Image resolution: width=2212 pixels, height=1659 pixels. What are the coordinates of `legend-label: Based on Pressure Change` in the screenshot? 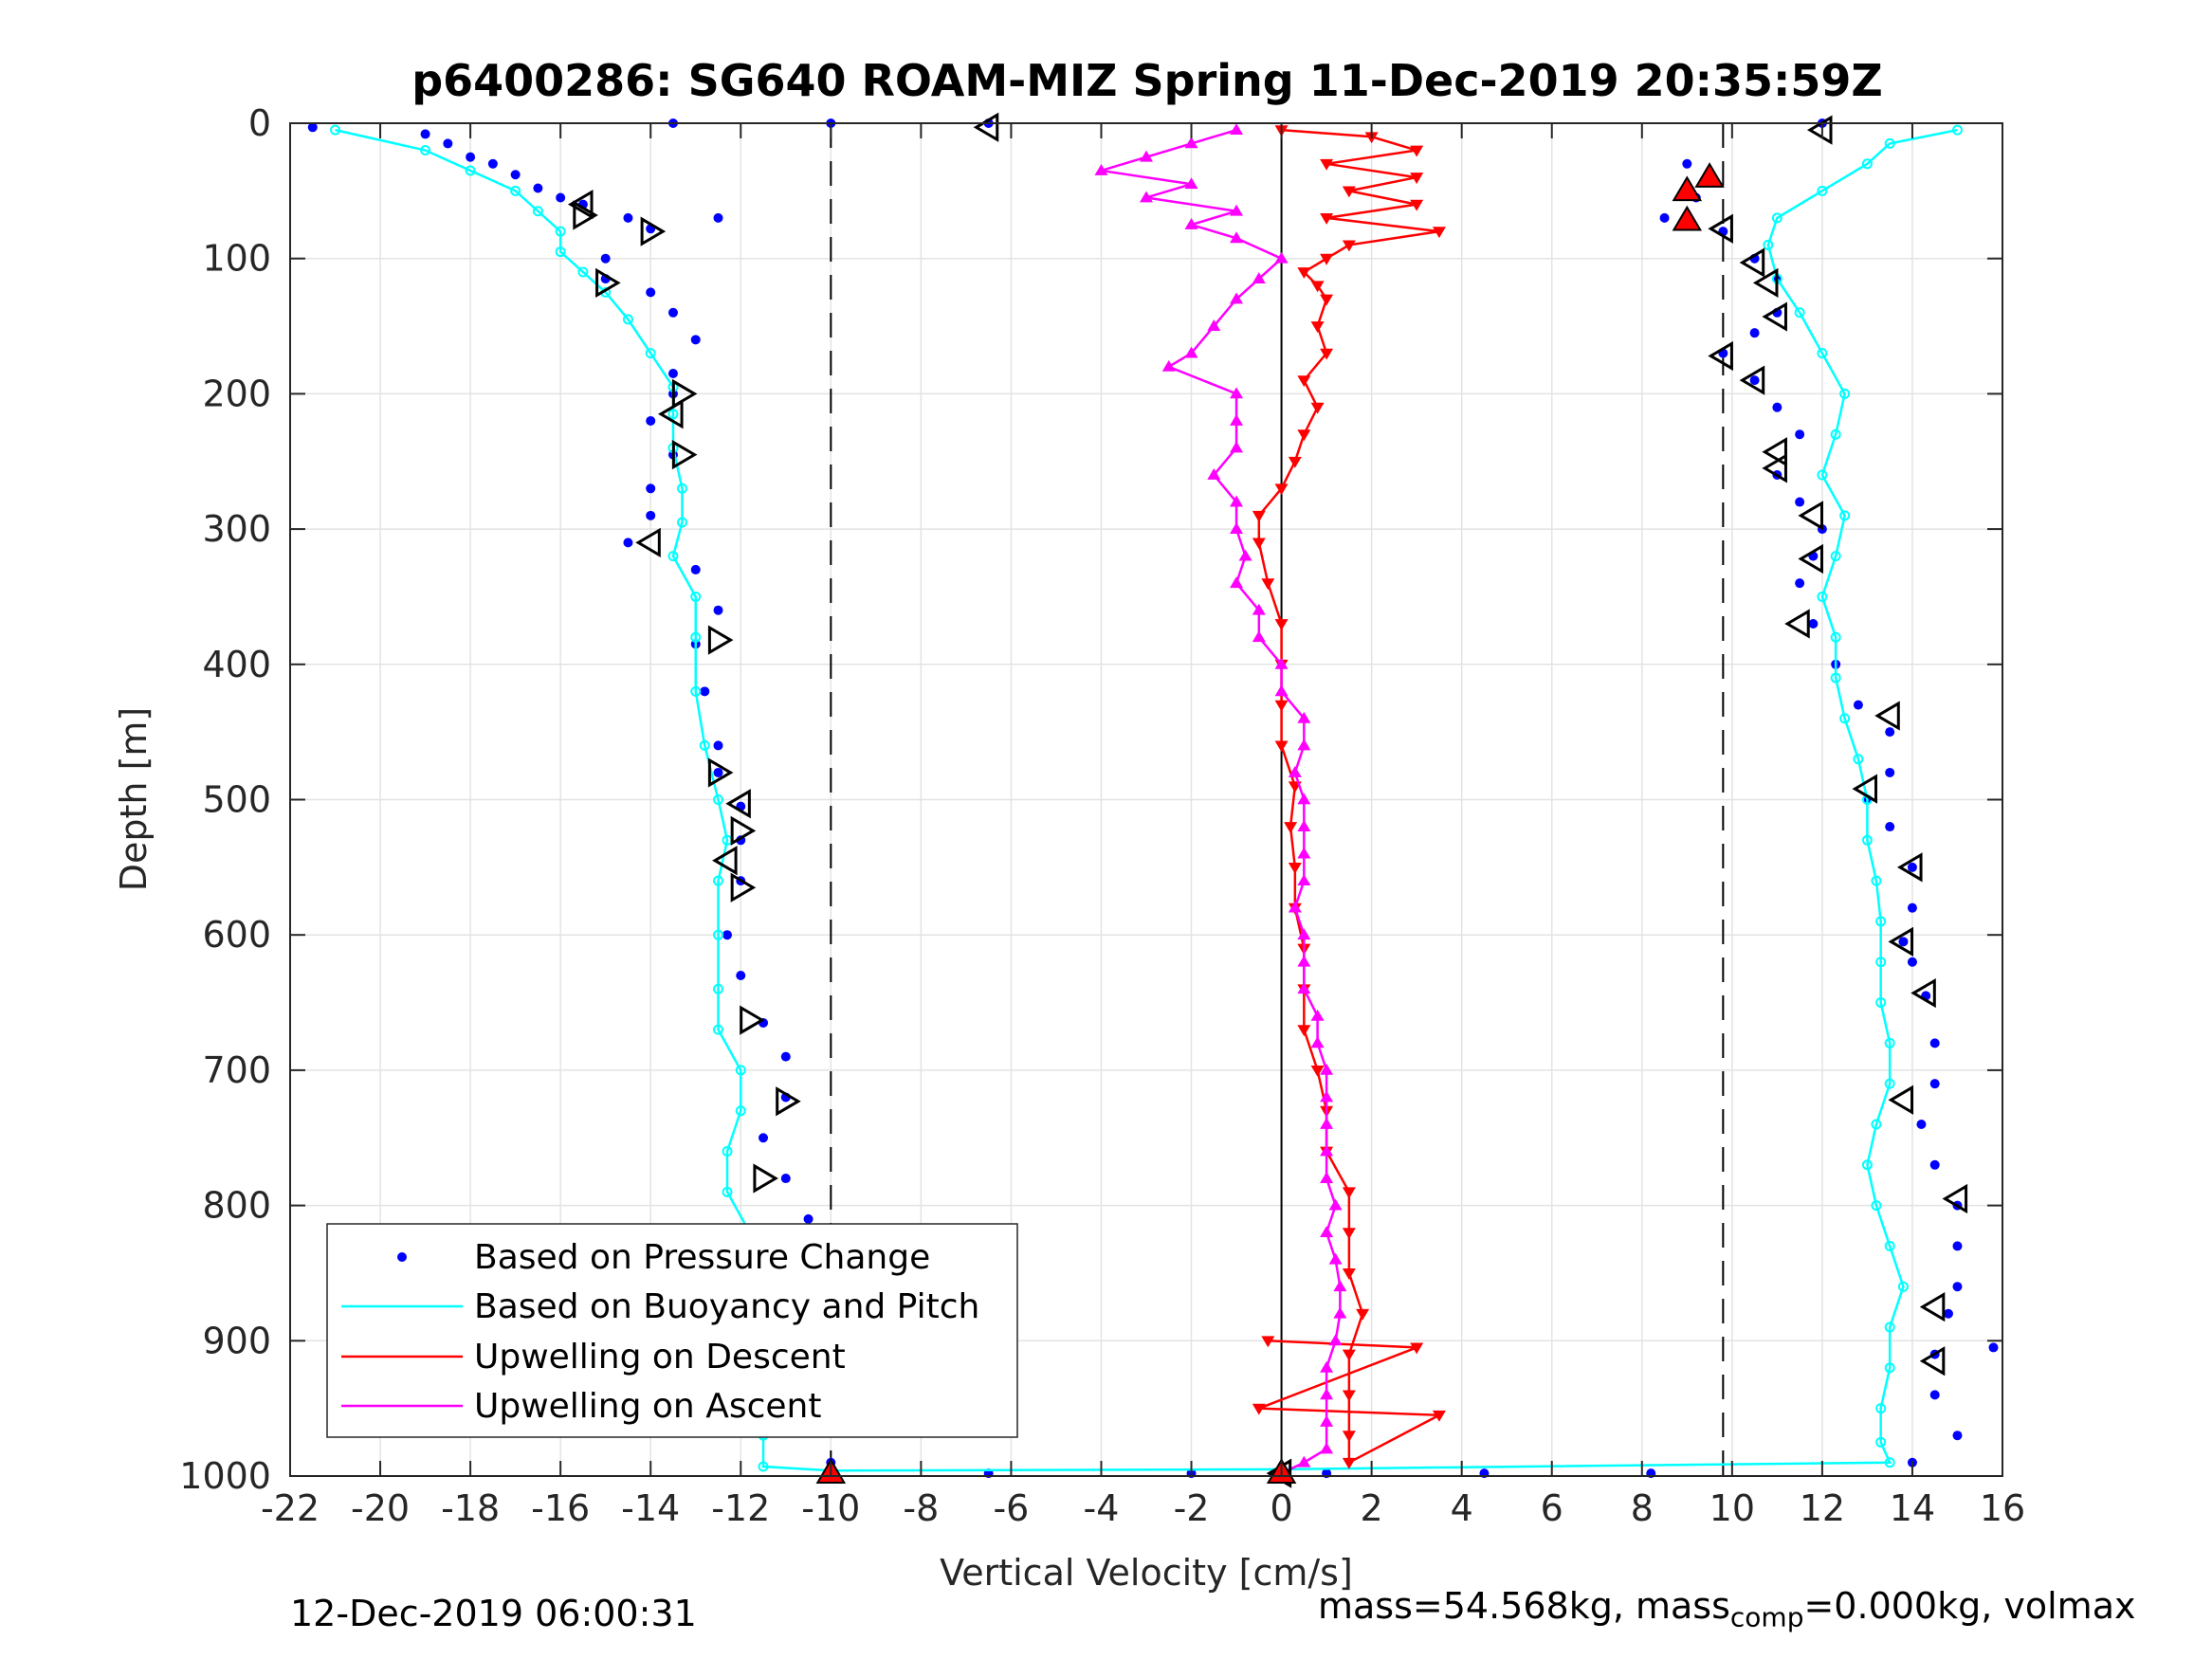 It's located at (702, 1257).